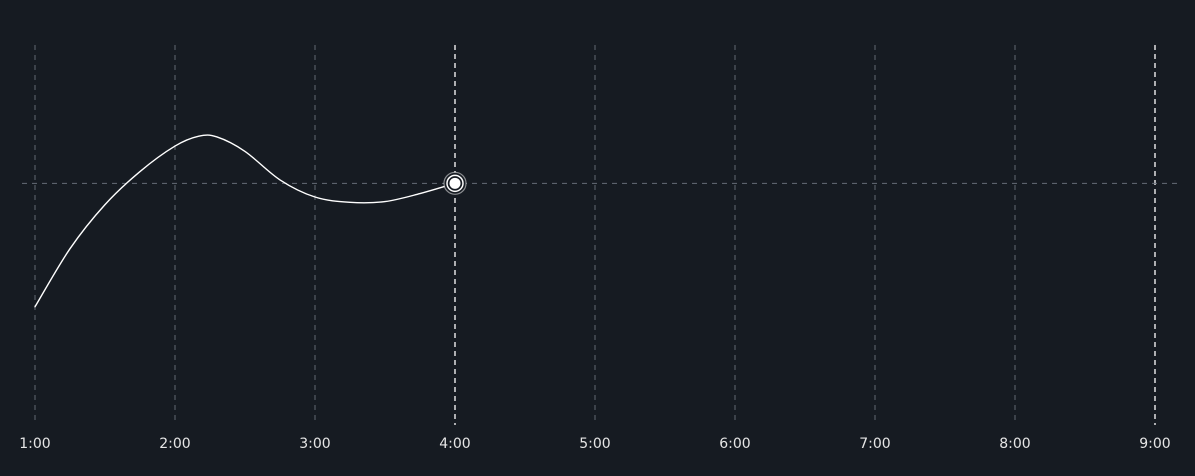 The width and height of the screenshot is (1195, 476). I want to click on cursor-group, so click(455, 183).